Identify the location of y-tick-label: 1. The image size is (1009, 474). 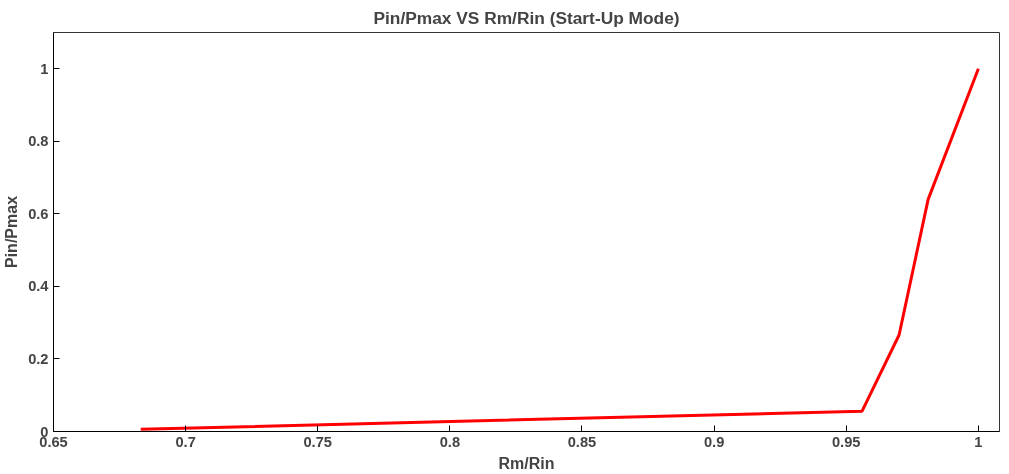
(44, 68).